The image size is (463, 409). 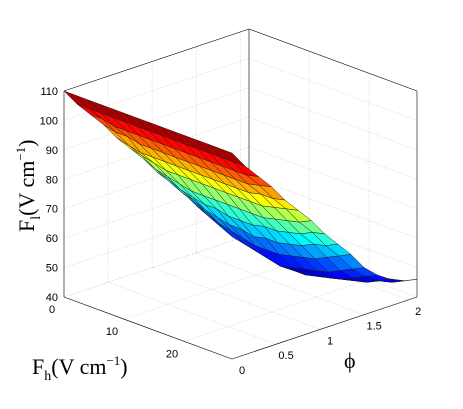 What do you see at coordinates (52, 210) in the screenshot?
I see `z-tick-label: 70` at bounding box center [52, 210].